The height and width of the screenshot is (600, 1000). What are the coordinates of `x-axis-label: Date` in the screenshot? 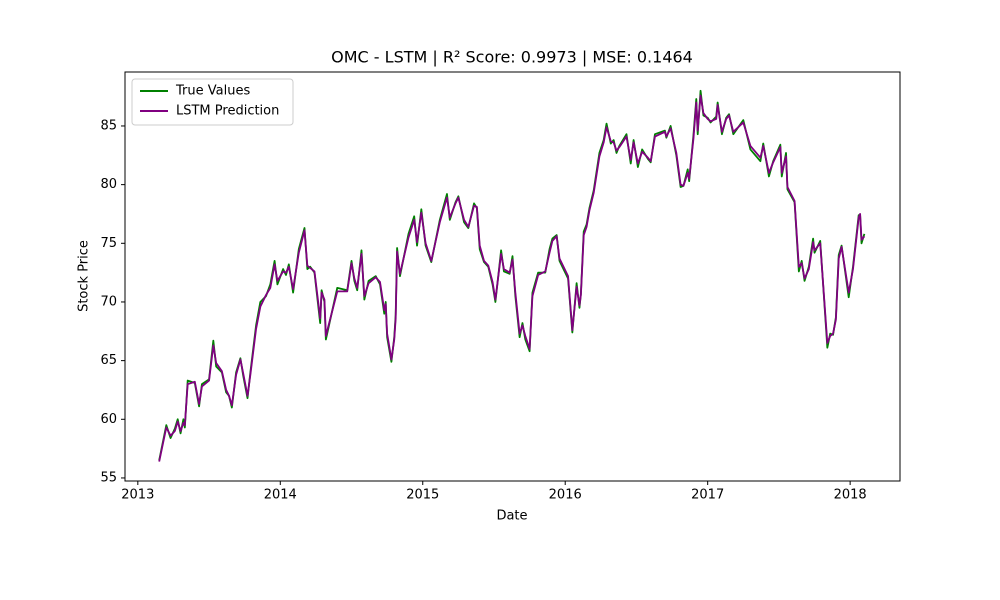 It's located at (511, 516).